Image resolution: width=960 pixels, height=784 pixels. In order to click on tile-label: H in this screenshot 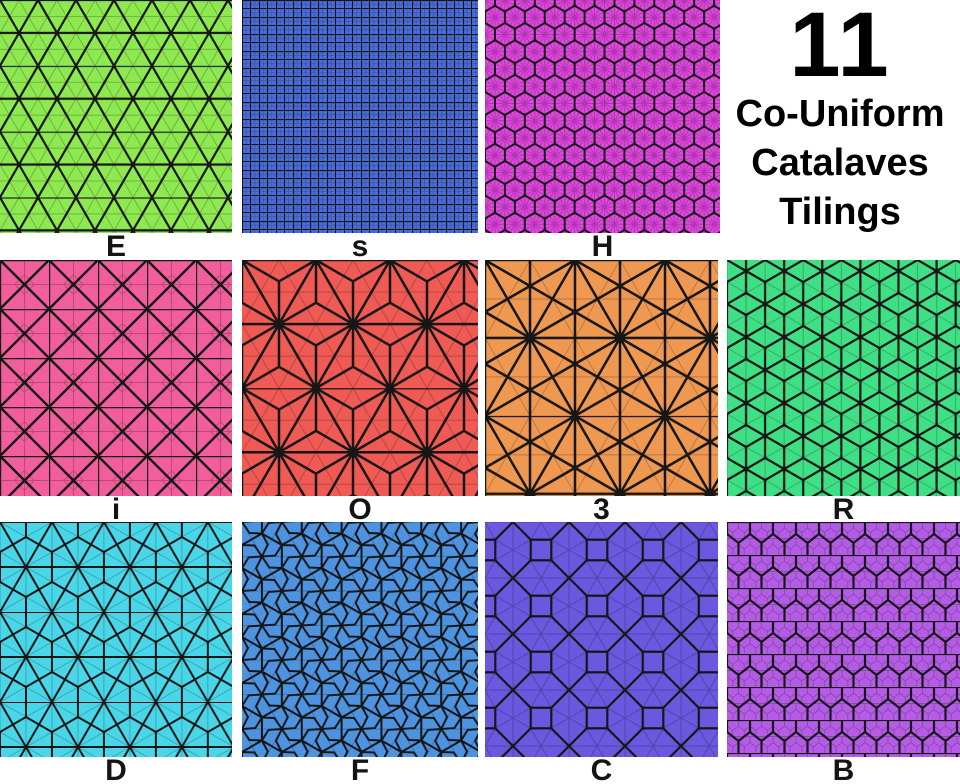, I will do `click(602, 246)`.